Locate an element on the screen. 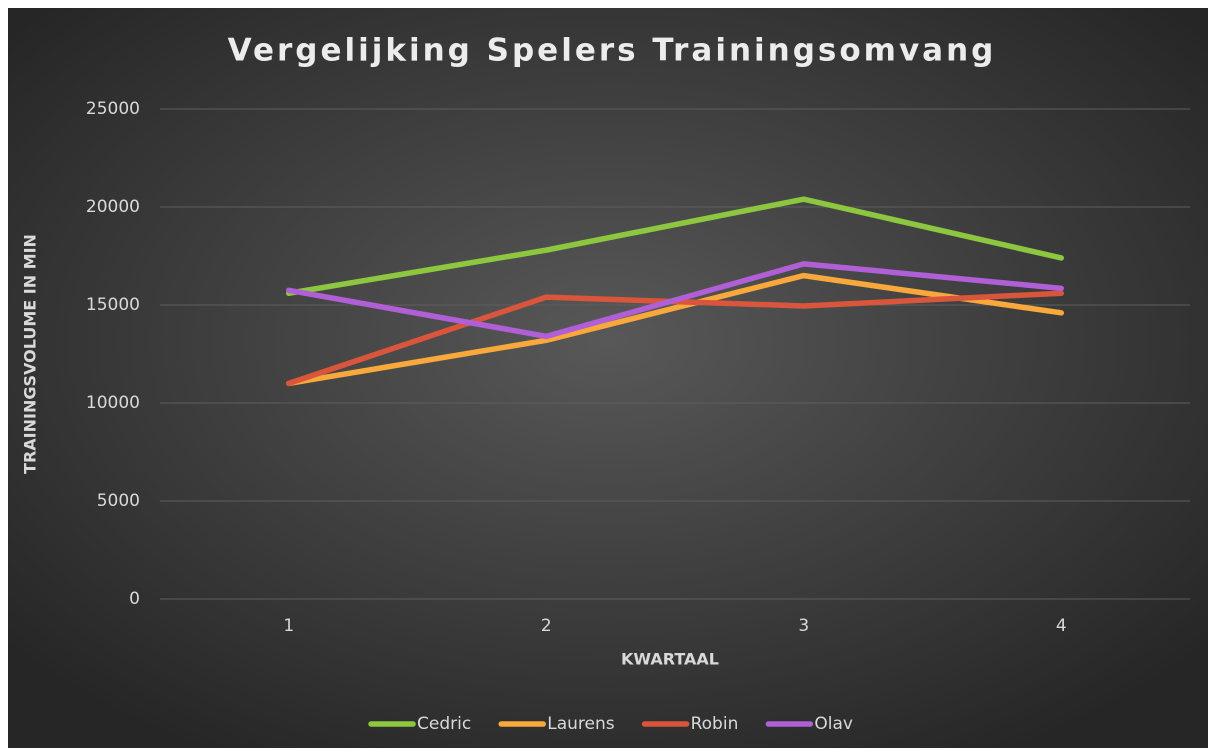 The width and height of the screenshot is (1214, 753). legend-label: Laurens is located at coordinates (581, 724).